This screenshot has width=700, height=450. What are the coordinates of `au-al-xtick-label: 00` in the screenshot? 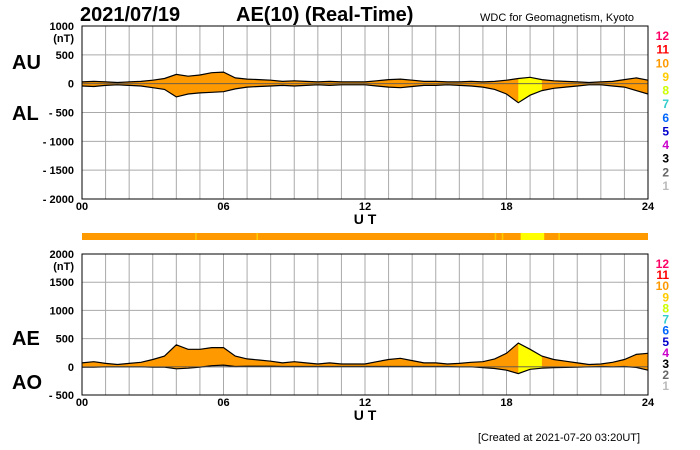 It's located at (82, 207).